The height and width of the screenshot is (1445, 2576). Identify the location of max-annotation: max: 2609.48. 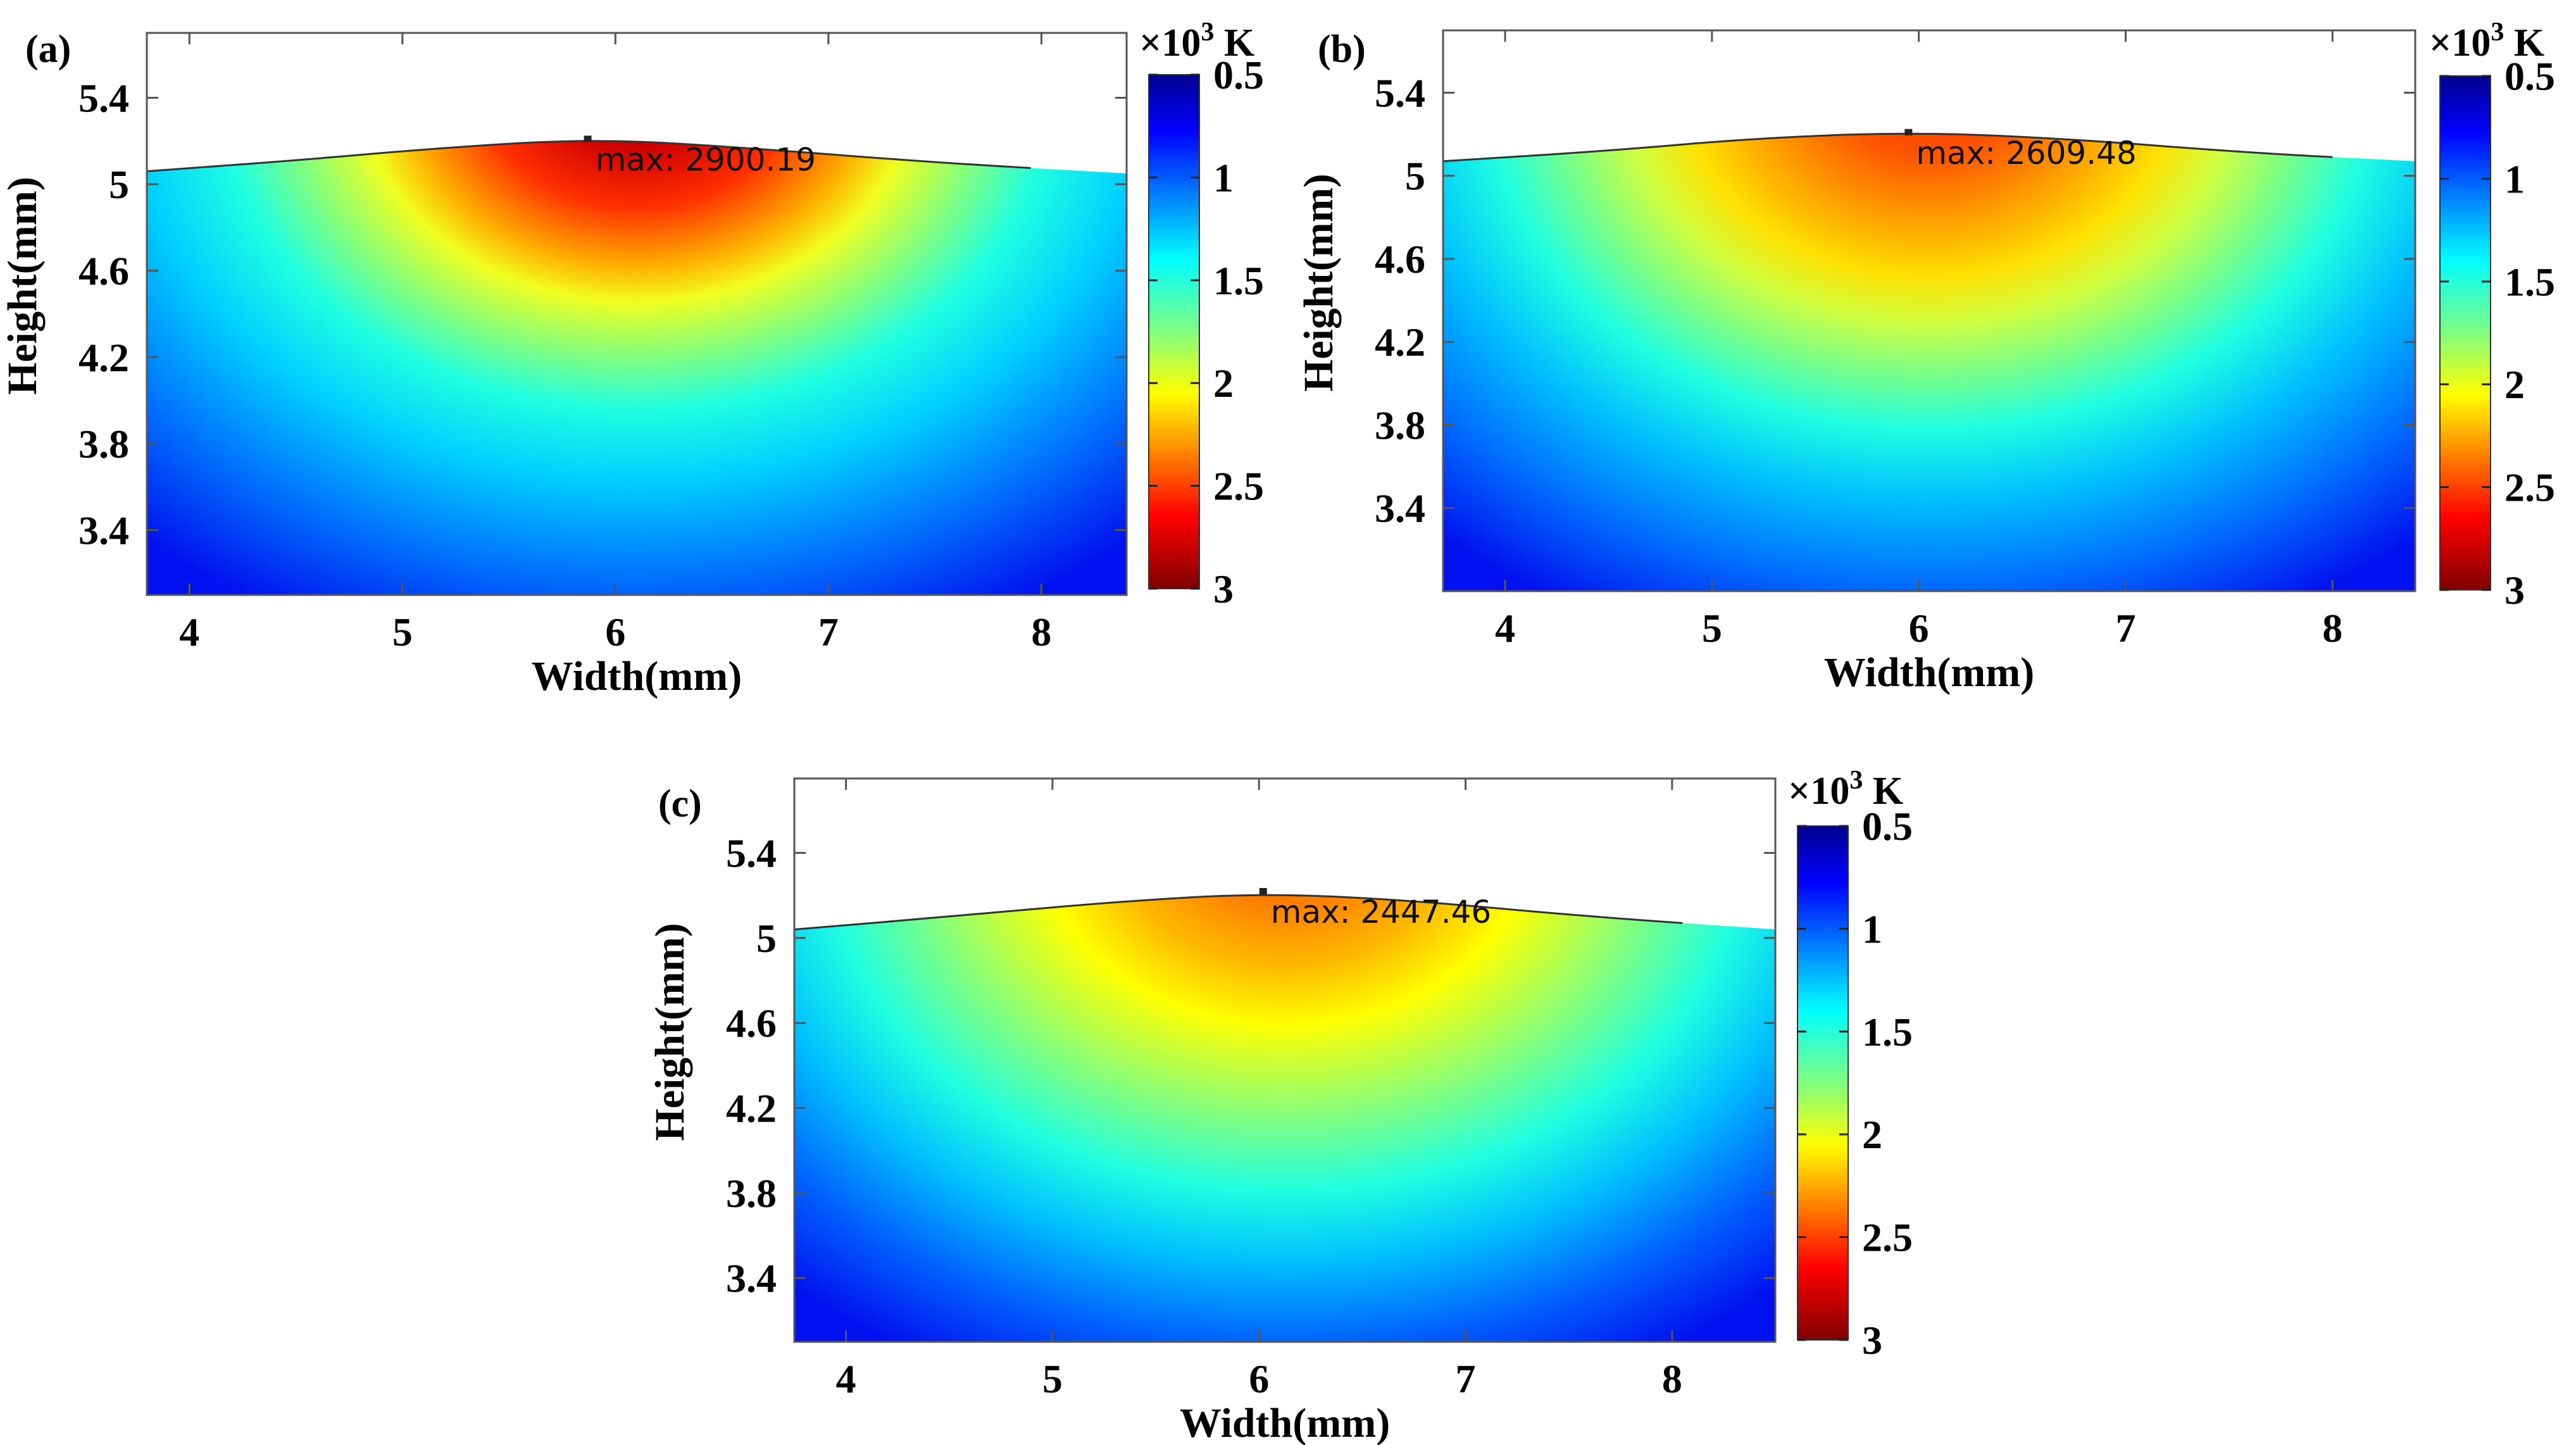
(2026, 153).